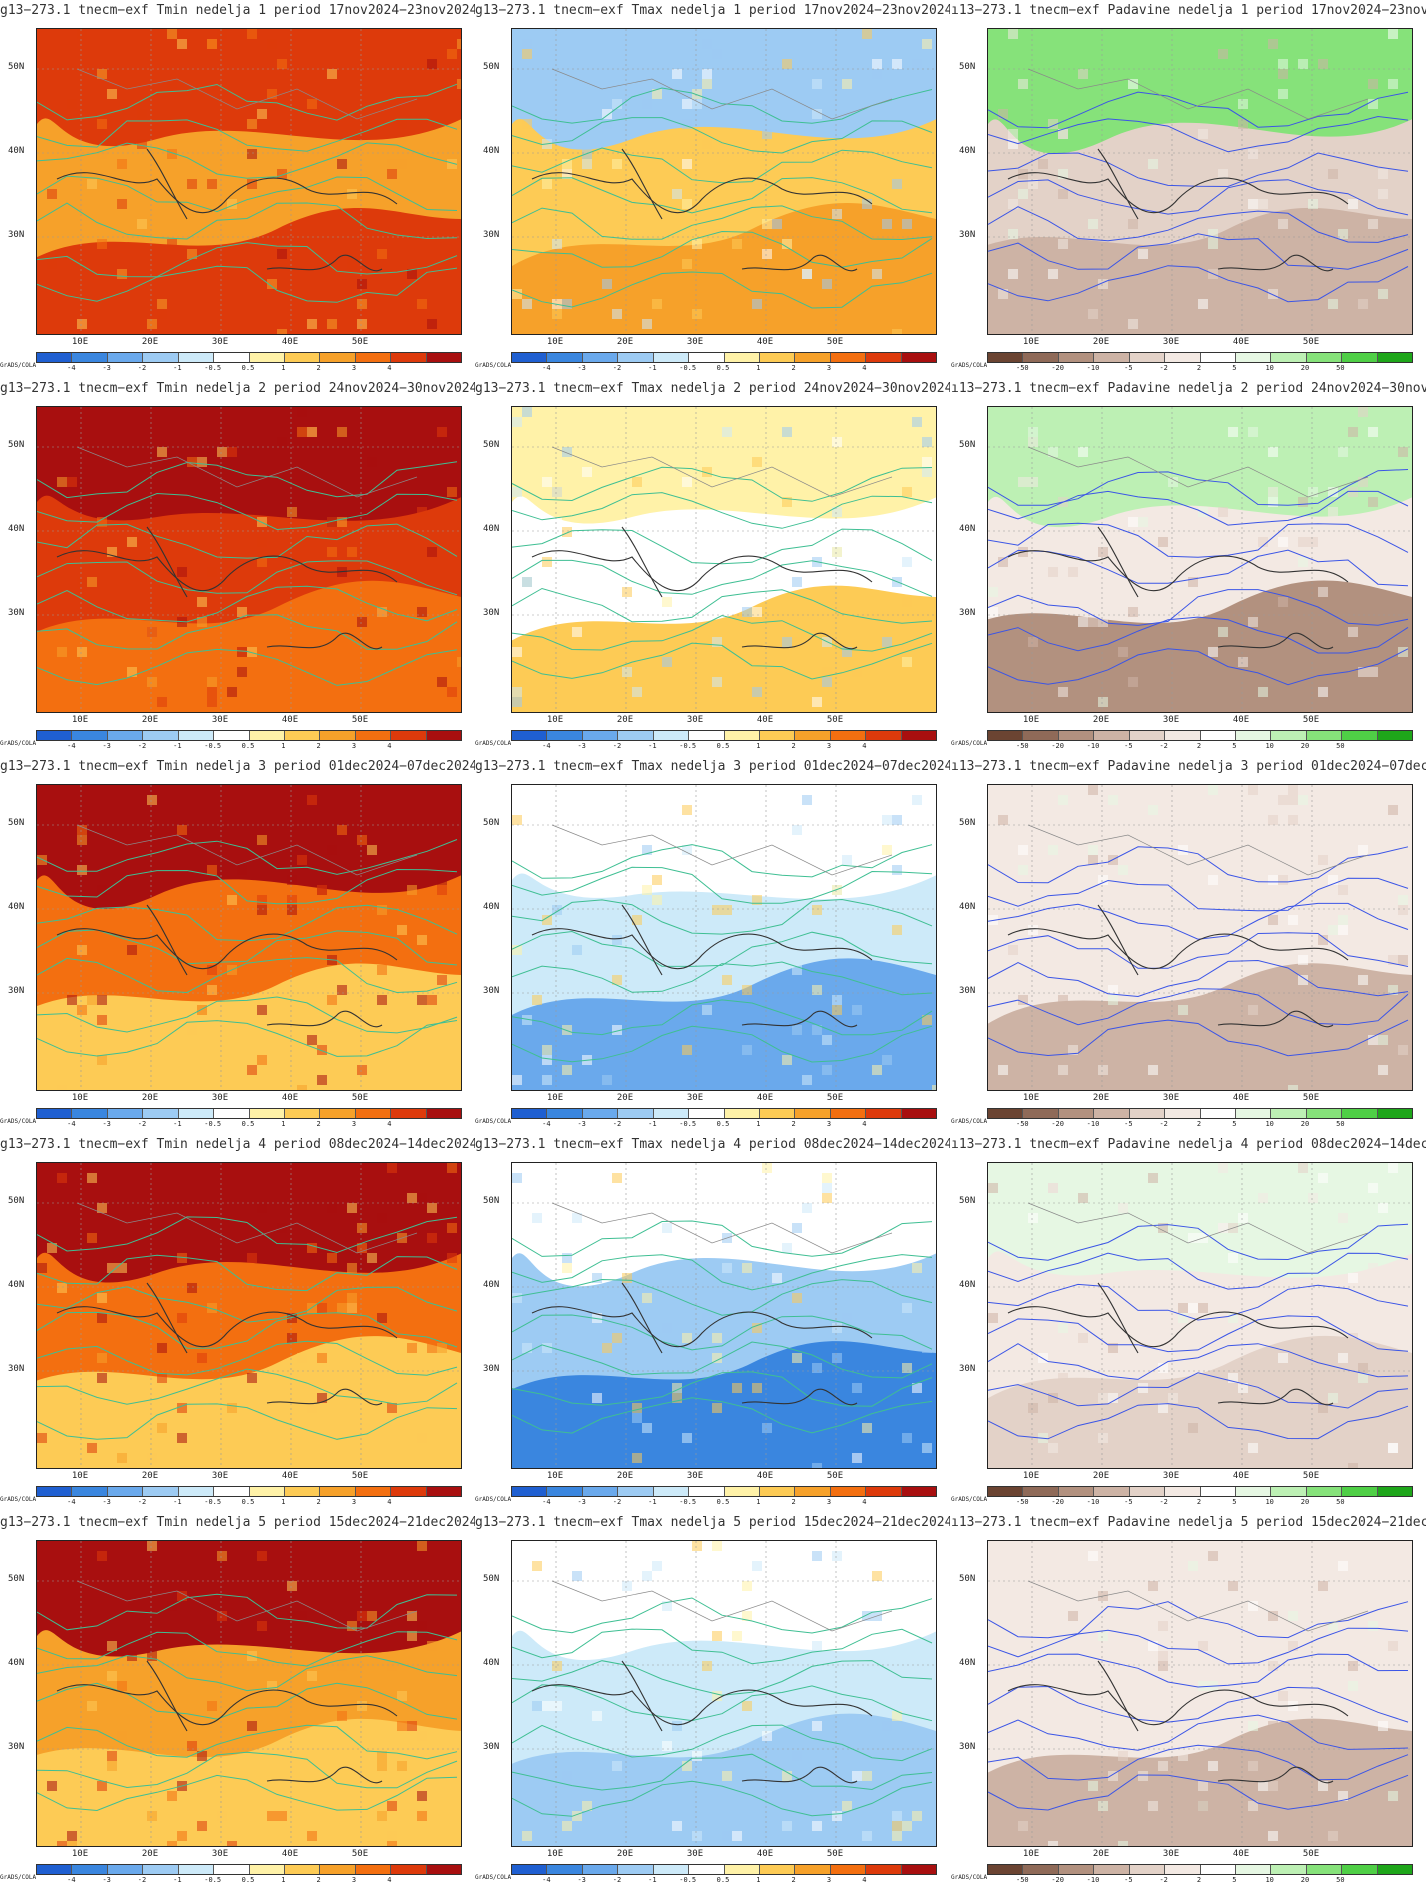 The width and height of the screenshot is (1426, 1895). Describe the element at coordinates (249, 1026) in the screenshot. I see `southern-anomaly-region` at that location.